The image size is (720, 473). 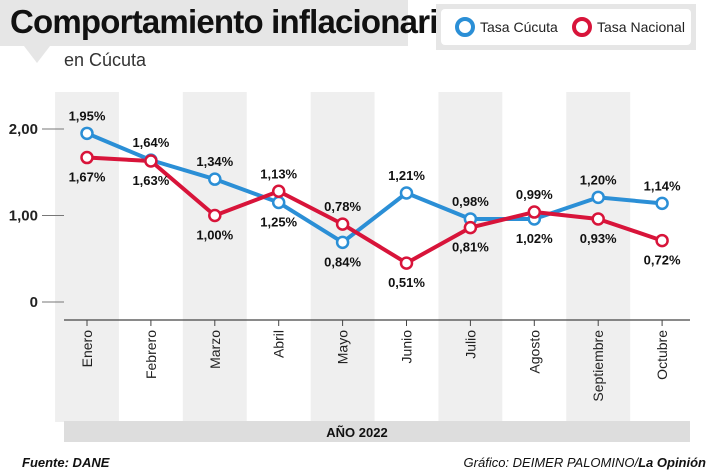 I want to click on x-tick-label: Enero, so click(x=87, y=349).